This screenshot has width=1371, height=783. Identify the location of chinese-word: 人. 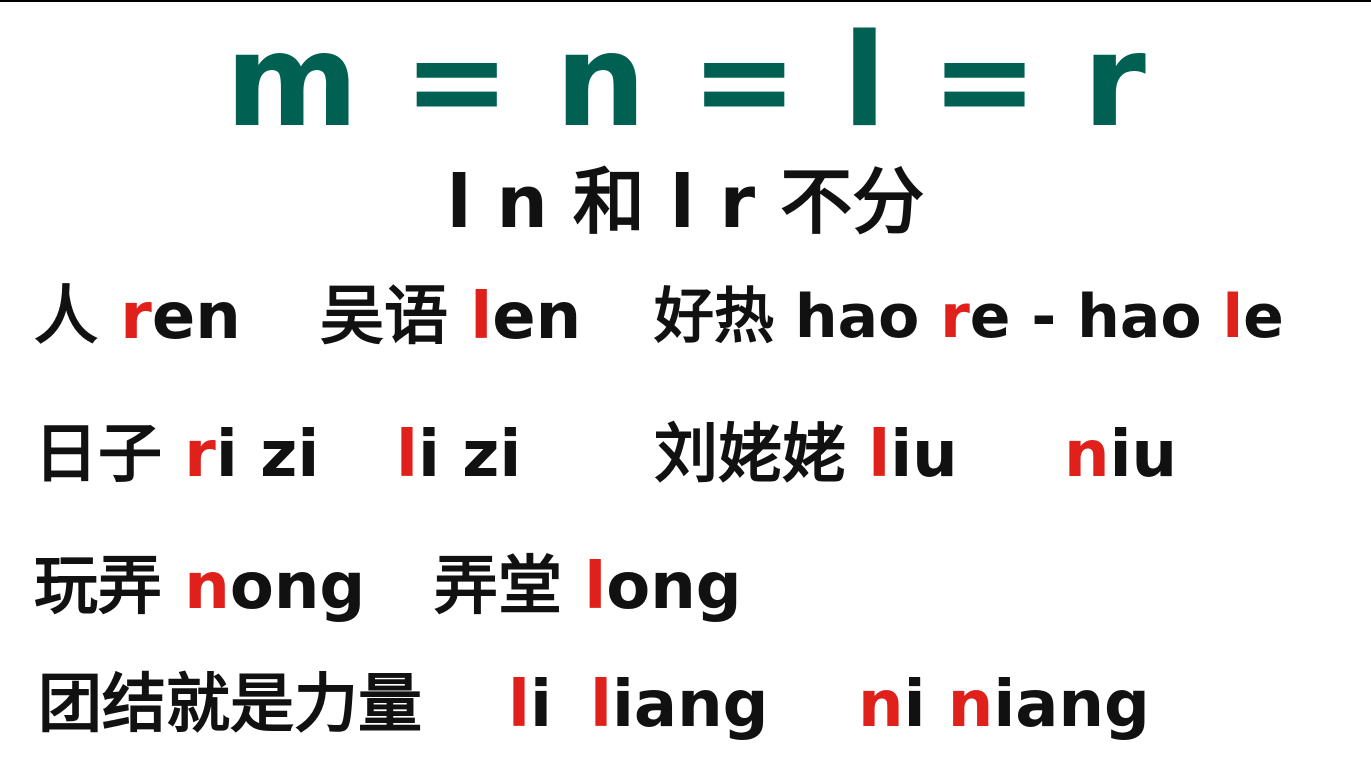
(77, 317).